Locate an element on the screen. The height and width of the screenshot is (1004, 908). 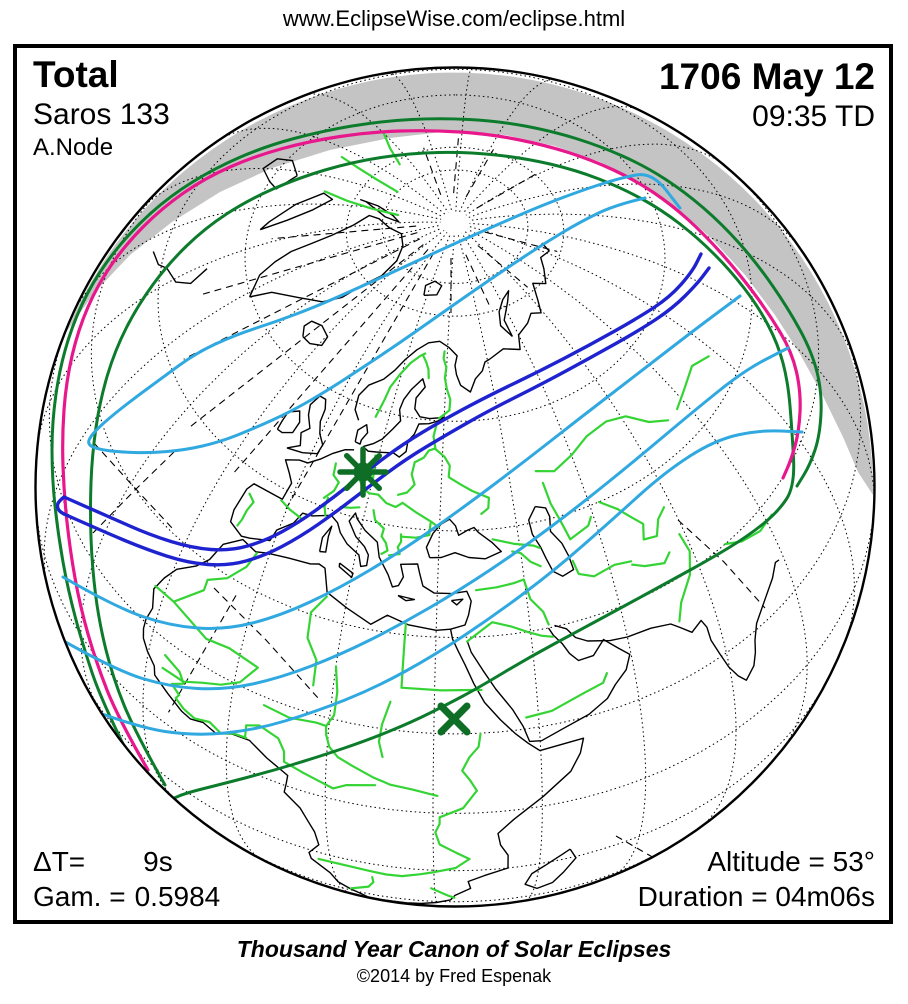
star-center is located at coordinates (363, 472).